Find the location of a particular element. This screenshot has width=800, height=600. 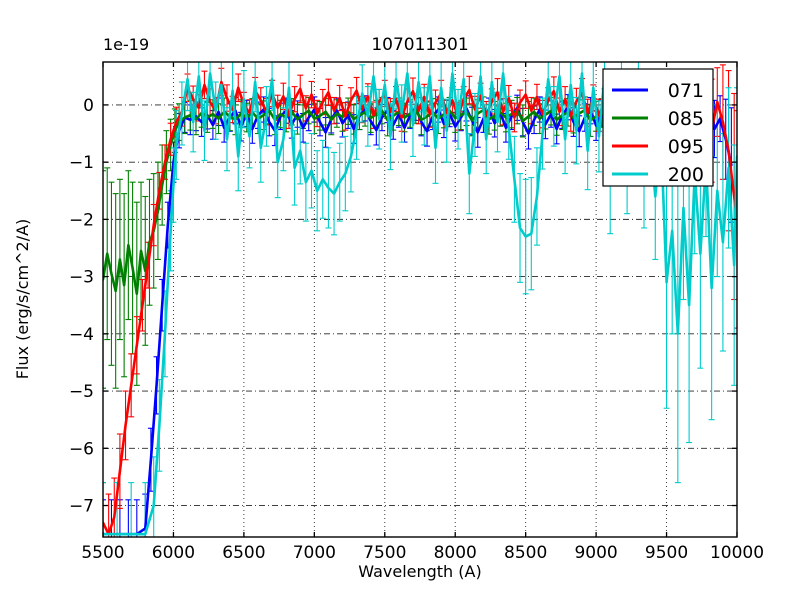

x-tick-label: 8000 is located at coordinates (455, 553).